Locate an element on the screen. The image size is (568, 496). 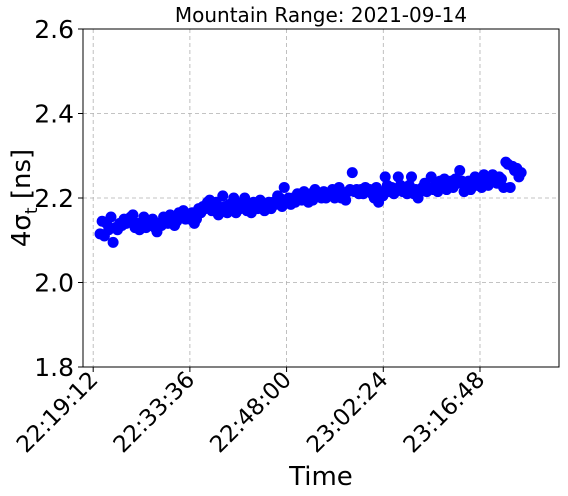
y-tick-label: 2.0 is located at coordinates (54, 283).